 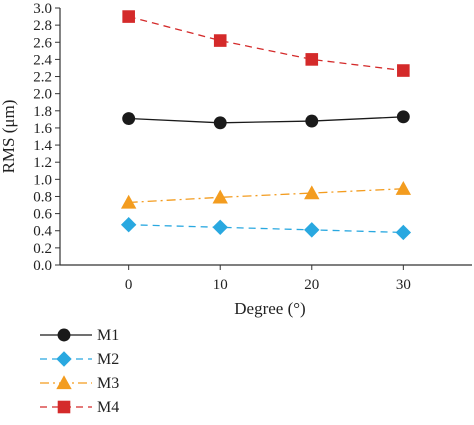 What do you see at coordinates (220, 285) in the screenshot?
I see `x-tick-label: 10` at bounding box center [220, 285].